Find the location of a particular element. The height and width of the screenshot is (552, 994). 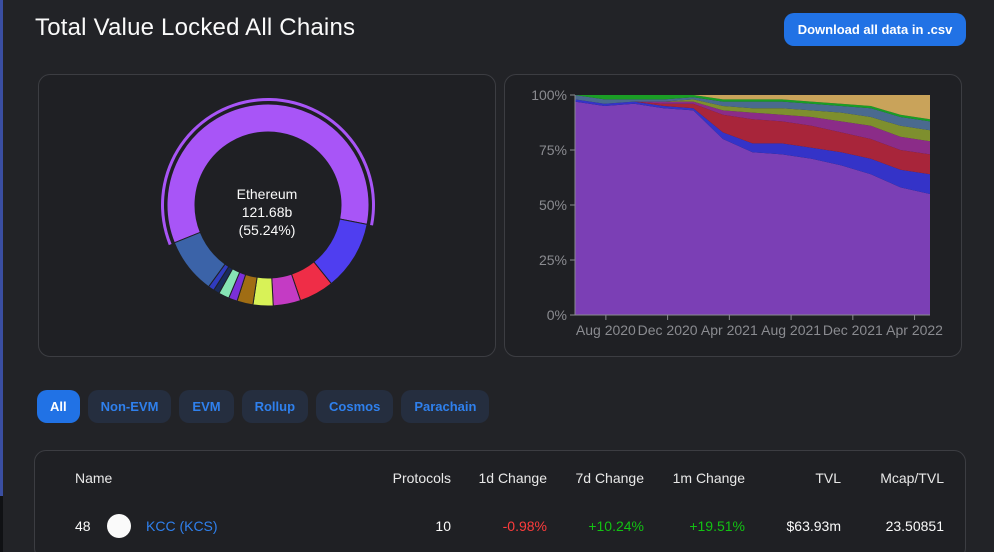

x-tick-label: Aug 2020 is located at coordinates (606, 330).